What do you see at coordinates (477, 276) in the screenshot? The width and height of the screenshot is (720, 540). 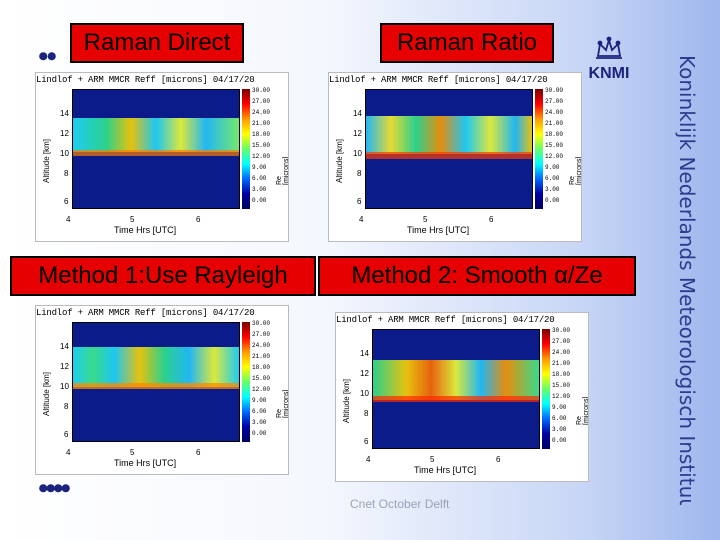 I see `method2-label: Method 2: Smooth α/Ze` at bounding box center [477, 276].